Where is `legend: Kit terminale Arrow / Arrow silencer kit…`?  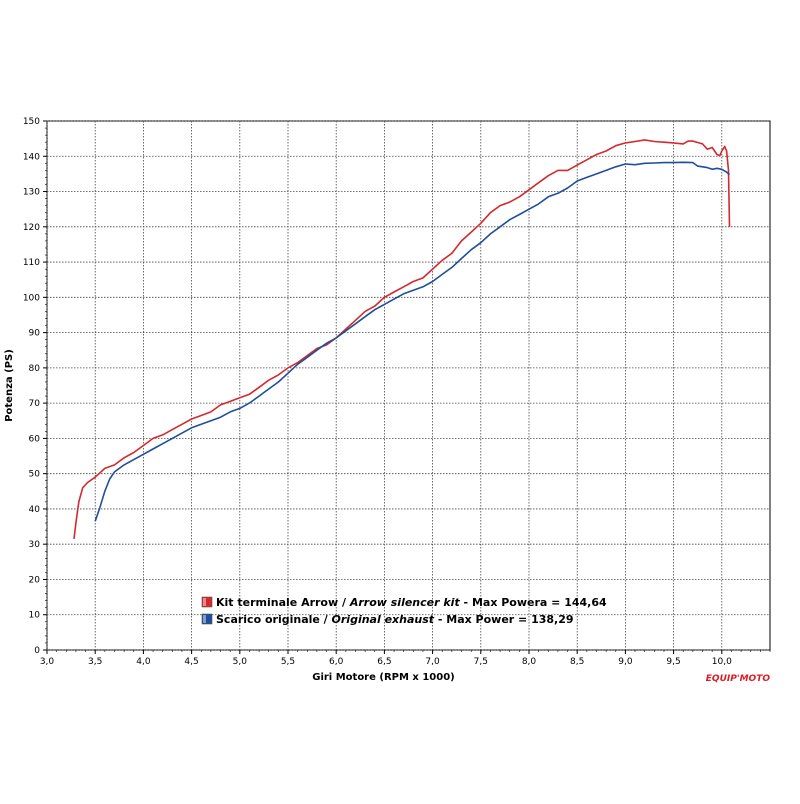 legend: Kit terminale Arrow / Arrow silencer kit… is located at coordinates (404, 611).